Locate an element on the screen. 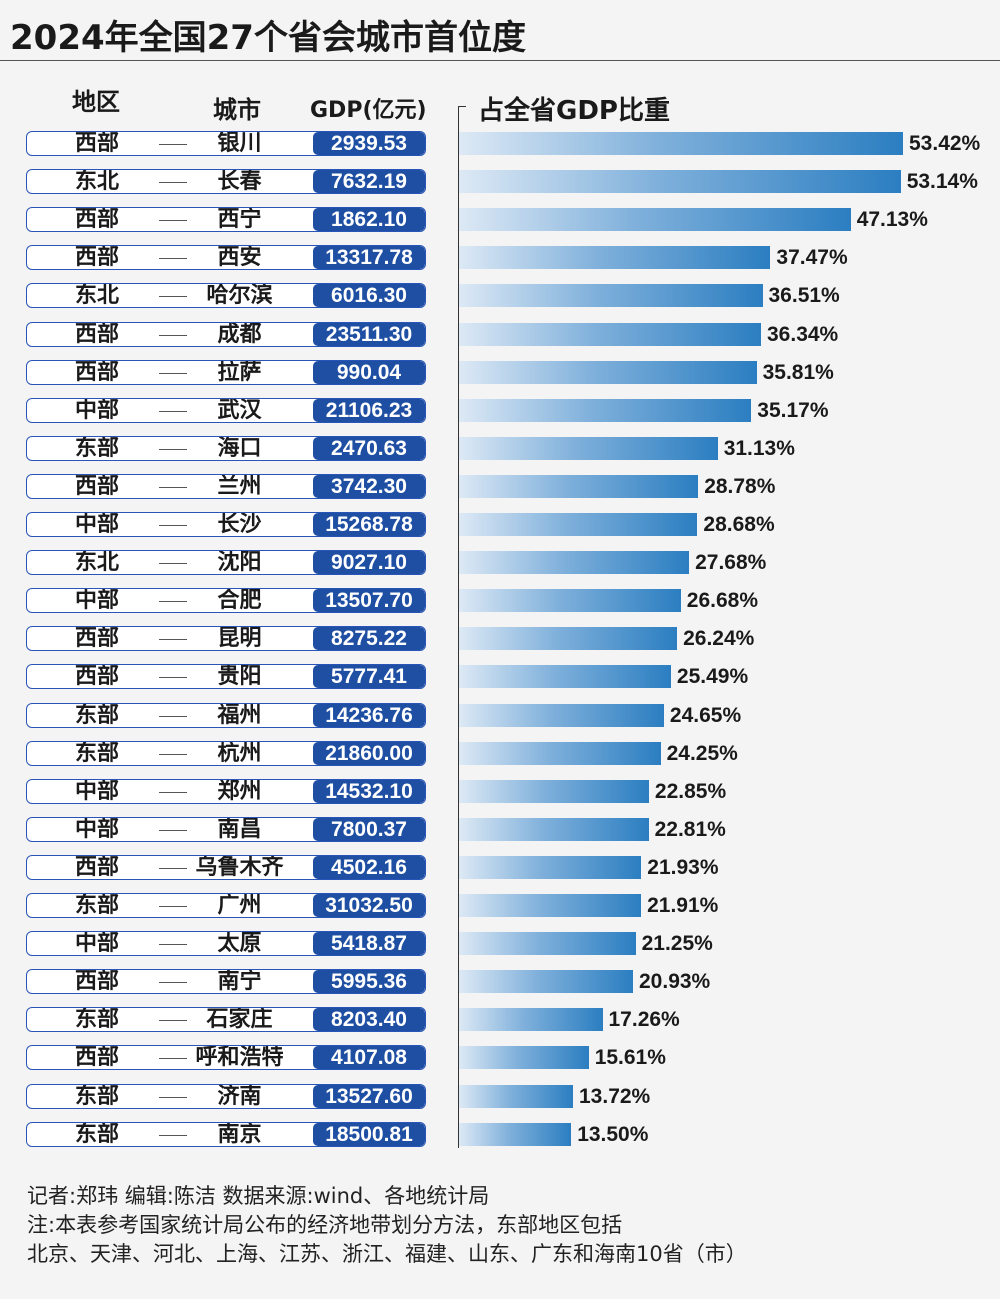  row-label-pill: 东部 南京 18500.81 is located at coordinates (226, 1134).